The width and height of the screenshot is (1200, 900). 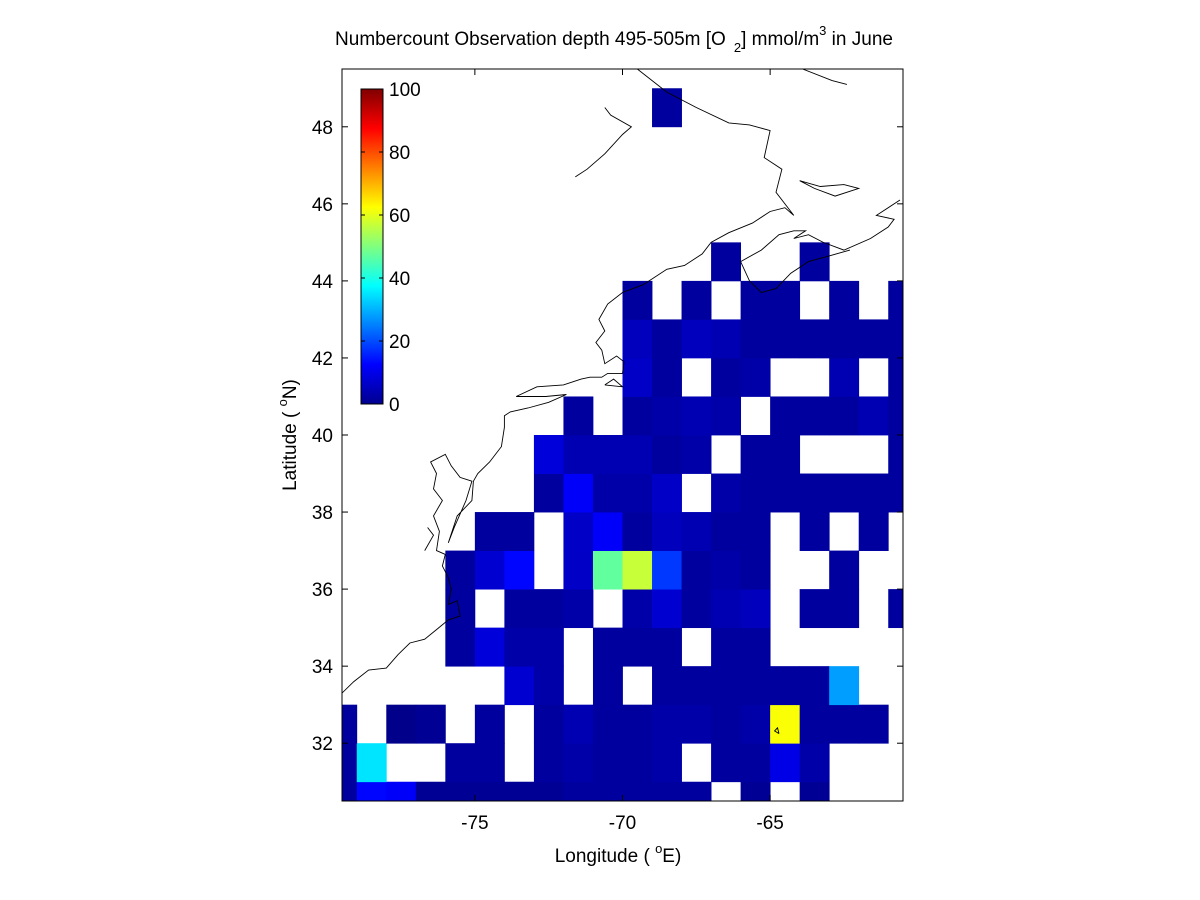 I want to click on colorbar-tick-label: 40, so click(x=399, y=279).